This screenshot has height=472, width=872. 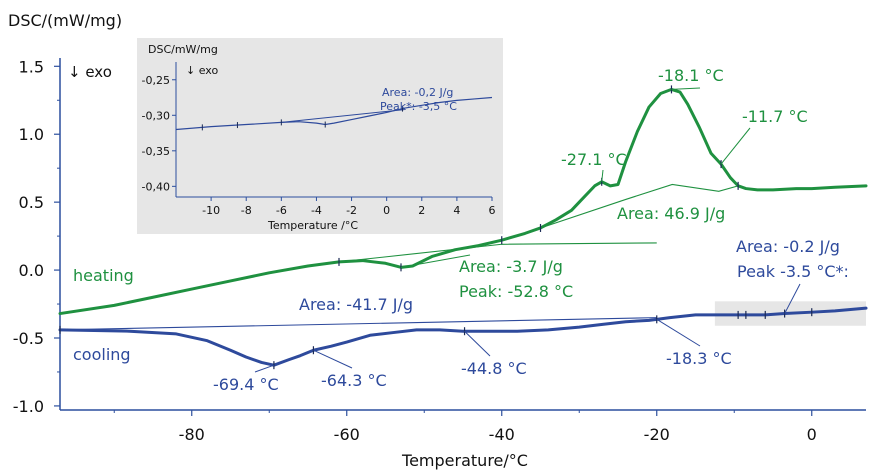 What do you see at coordinates (281, 210) in the screenshot?
I see `inset-x-tick-label: -6` at bounding box center [281, 210].